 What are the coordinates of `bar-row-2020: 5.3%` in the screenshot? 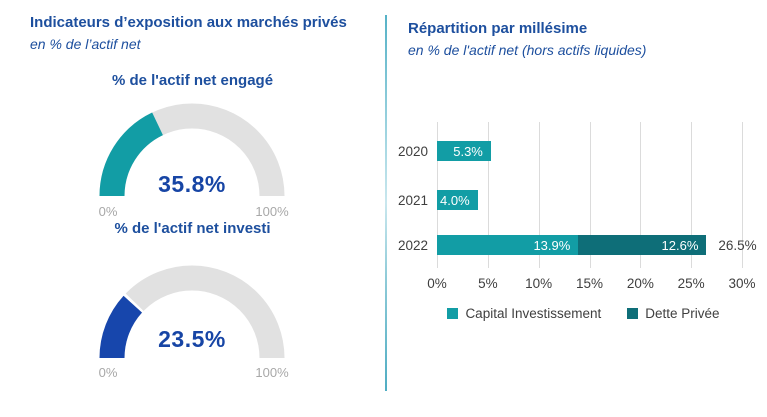 It's located at (589, 151).